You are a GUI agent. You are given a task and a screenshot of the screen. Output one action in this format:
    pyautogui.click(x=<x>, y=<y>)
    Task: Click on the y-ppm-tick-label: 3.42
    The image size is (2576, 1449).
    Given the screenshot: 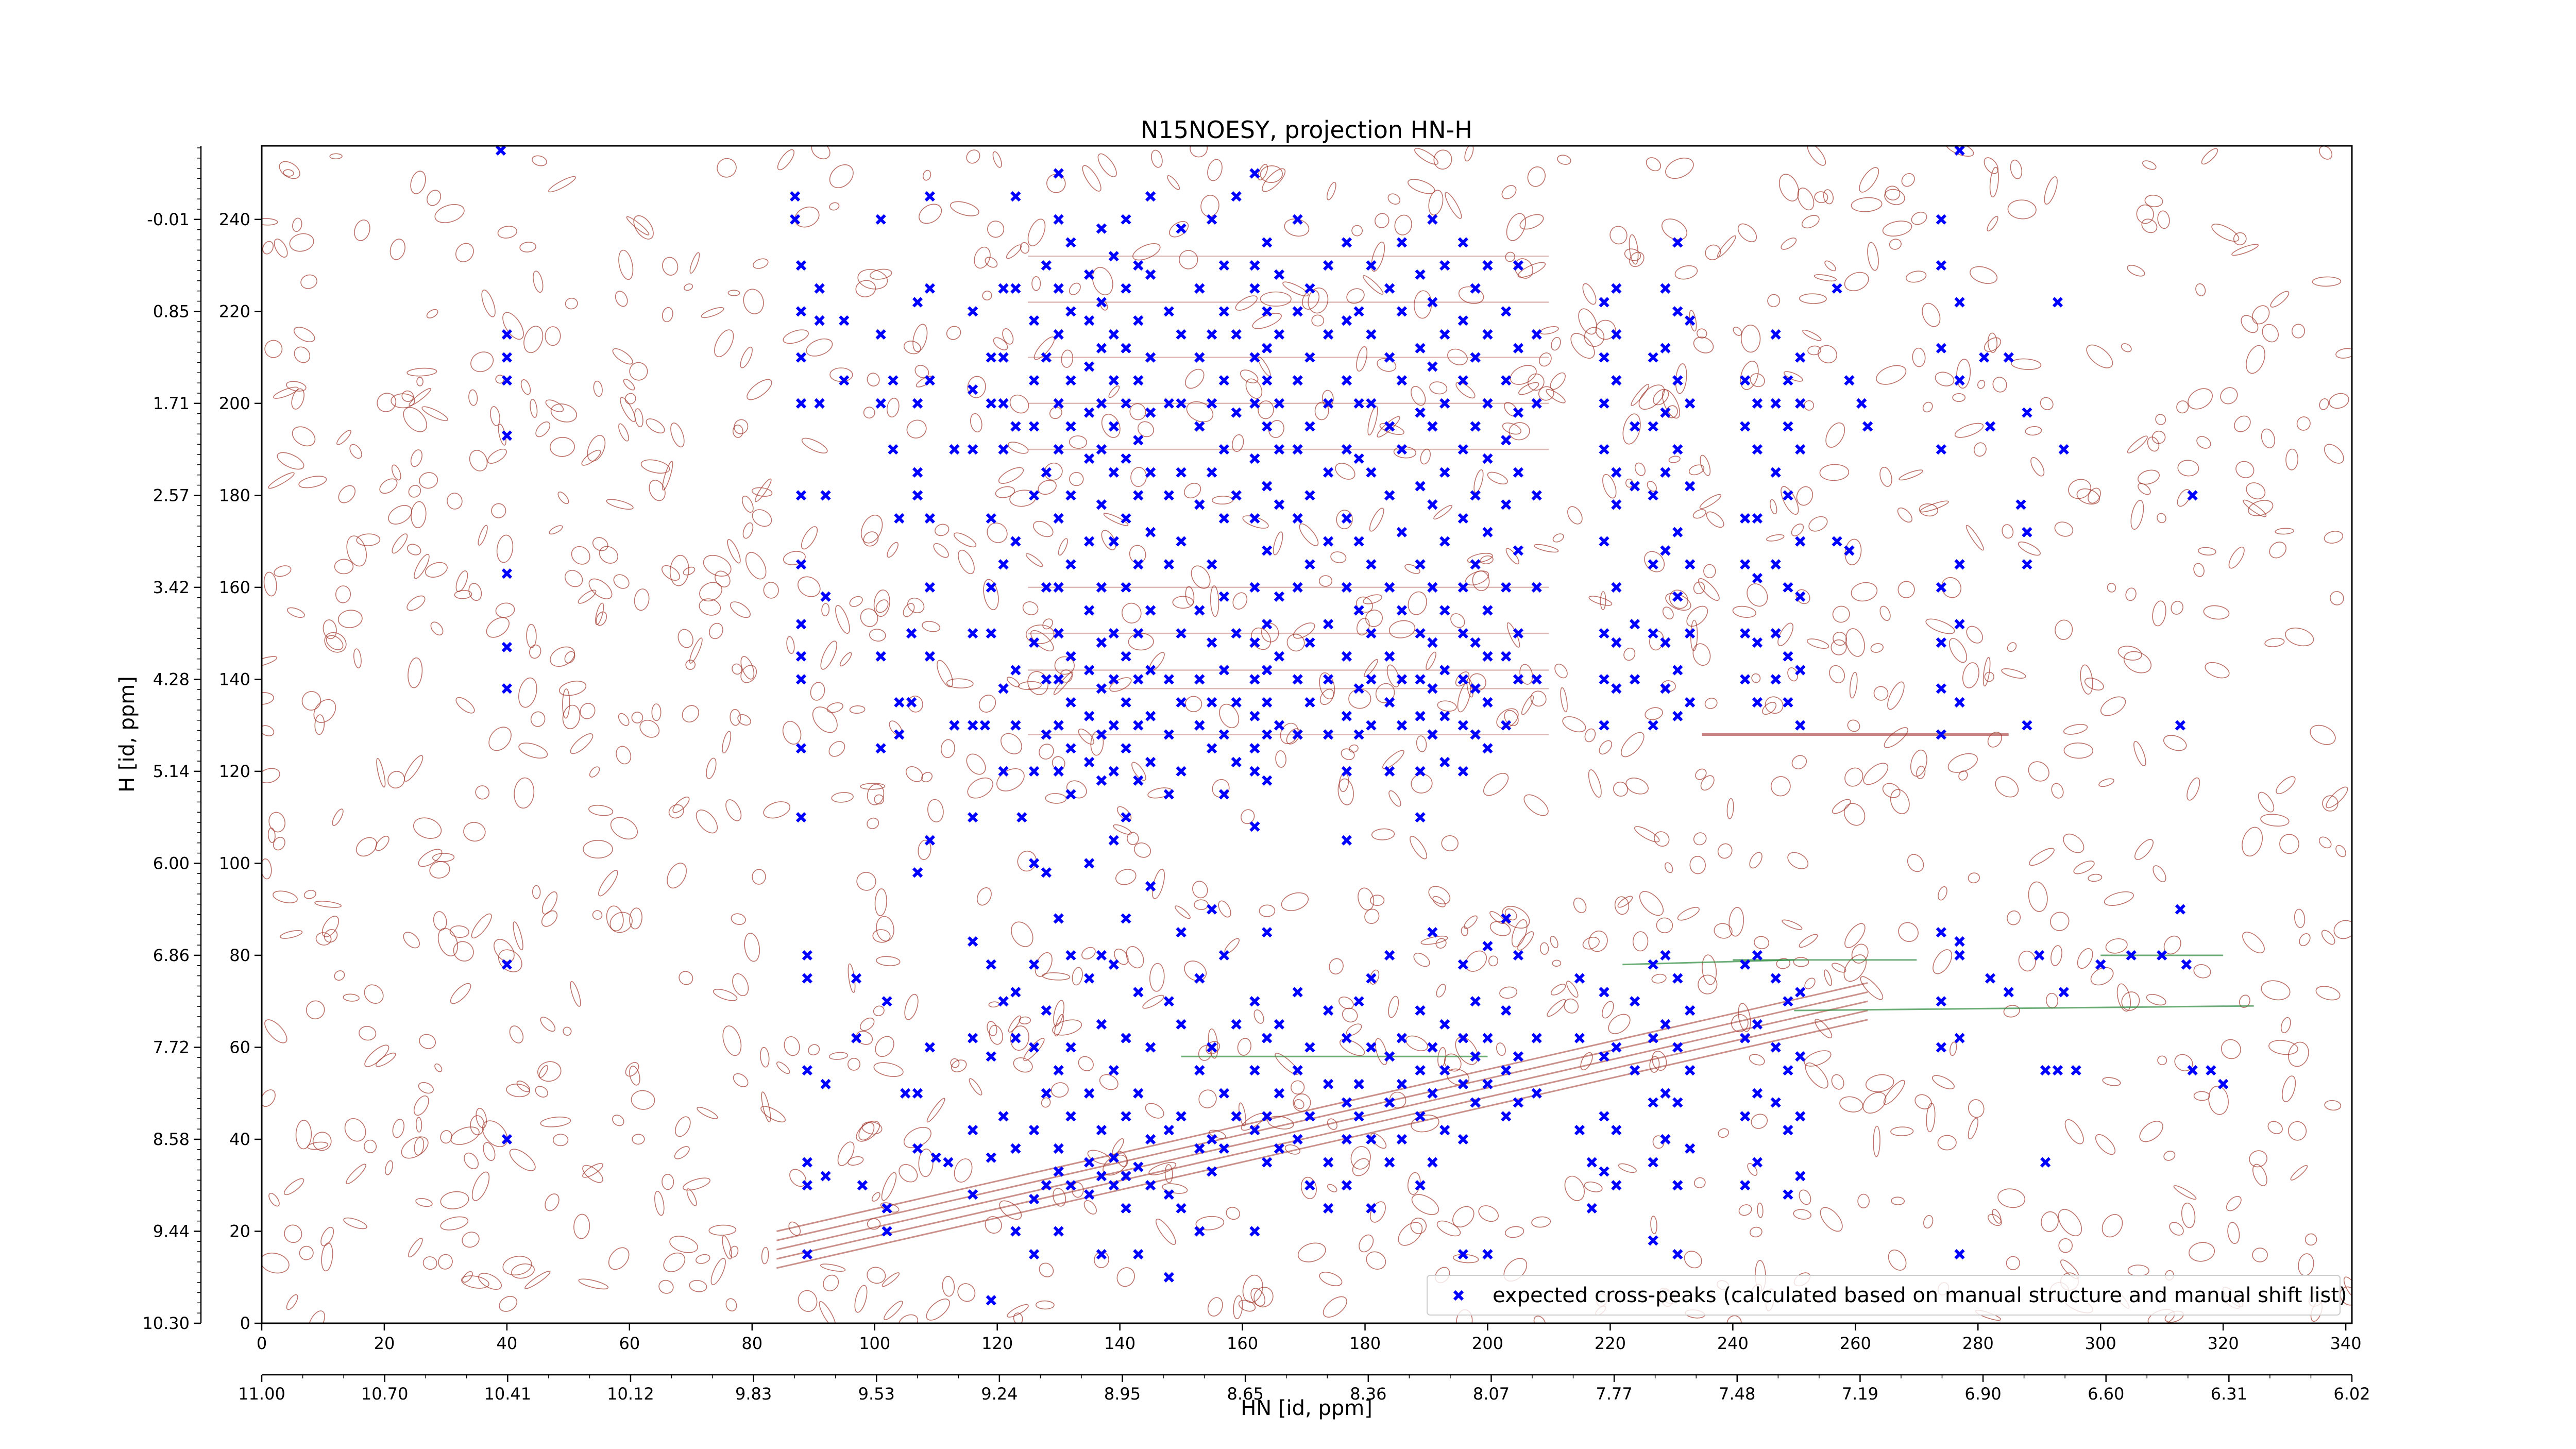 What is the action you would take?
    pyautogui.click(x=171, y=587)
    